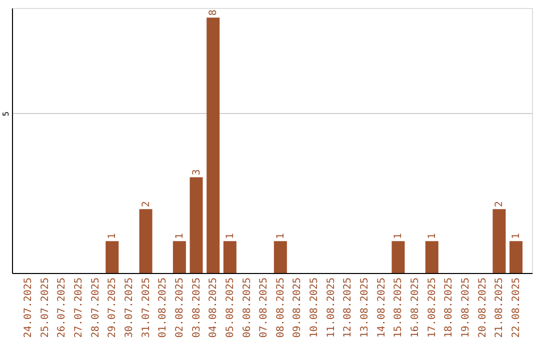 This screenshot has width=540, height=340. What do you see at coordinates (180, 308) in the screenshot?
I see `x-tick-label: 02.08.2025` at bounding box center [180, 308].